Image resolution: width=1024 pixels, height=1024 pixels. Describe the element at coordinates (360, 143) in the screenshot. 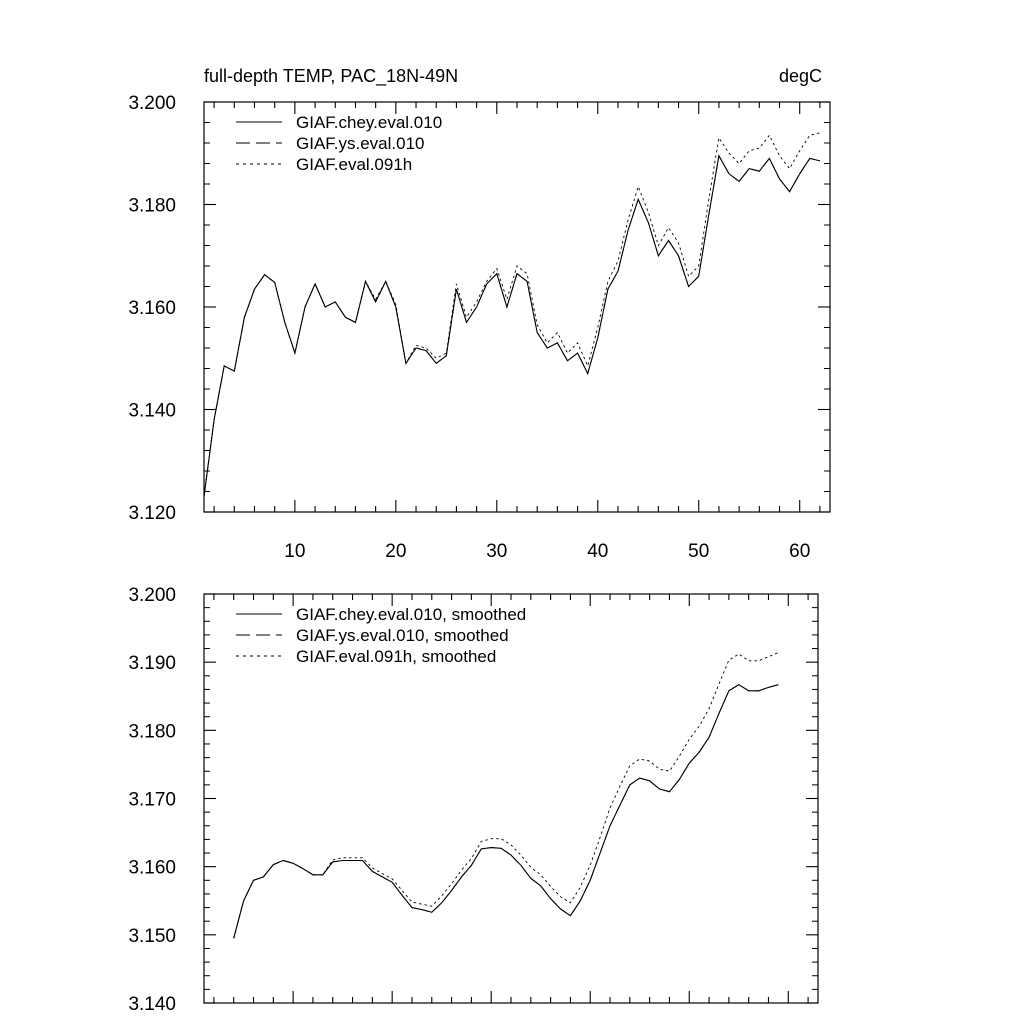

I see `legend-label-2: GIAF.ys.eval.010` at that location.